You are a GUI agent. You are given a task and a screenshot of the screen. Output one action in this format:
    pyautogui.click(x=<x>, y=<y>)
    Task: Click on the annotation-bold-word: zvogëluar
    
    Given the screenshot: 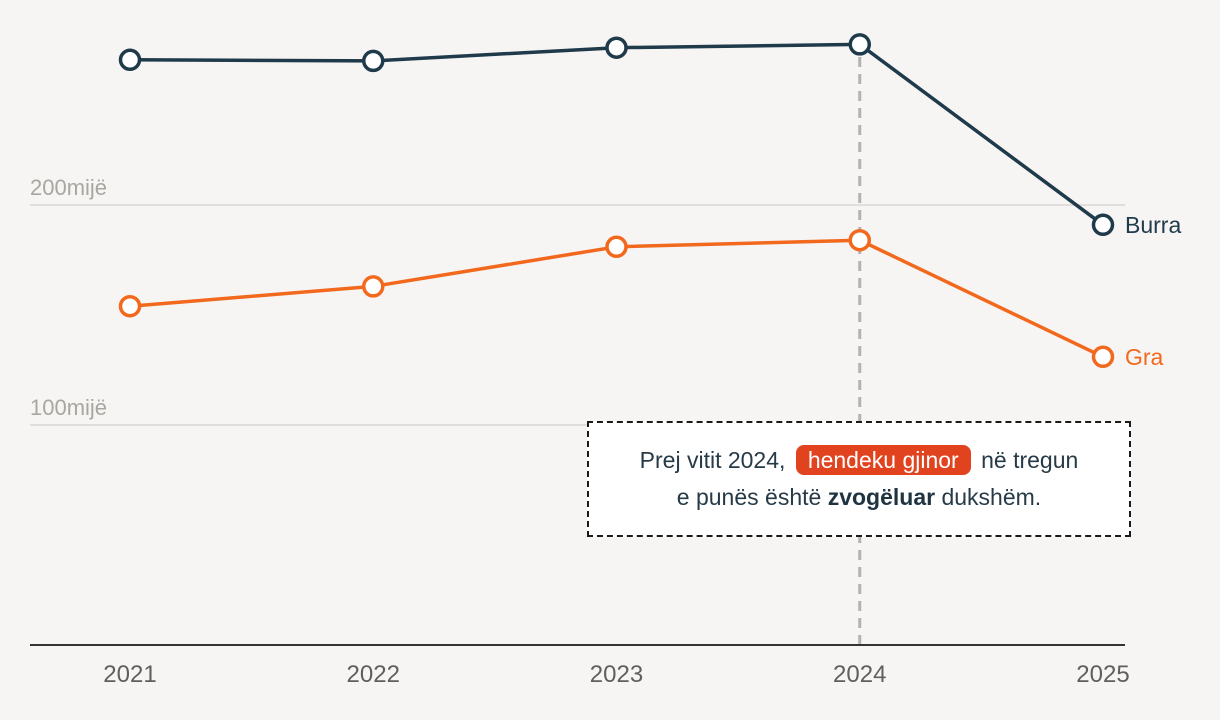 What is the action you would take?
    pyautogui.click(x=881, y=497)
    